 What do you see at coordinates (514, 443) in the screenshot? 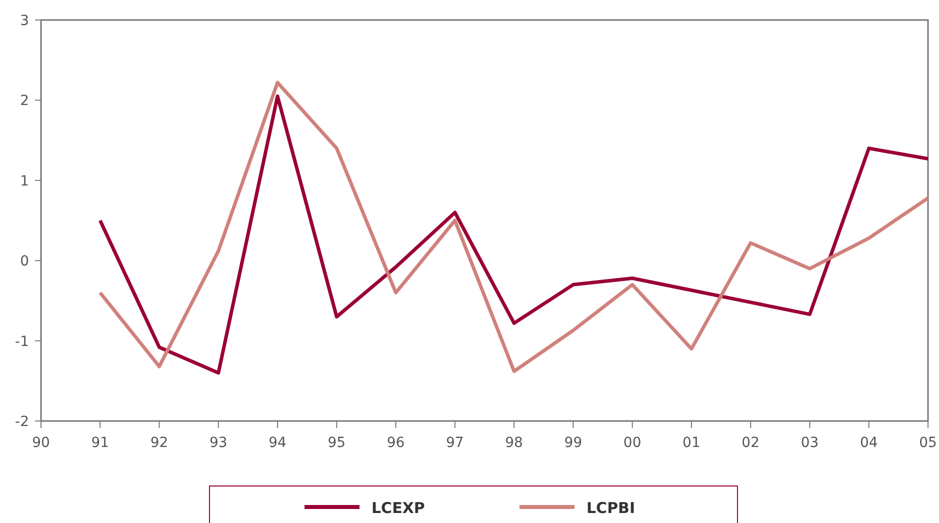
I see `x-tick-label: 98` at bounding box center [514, 443].